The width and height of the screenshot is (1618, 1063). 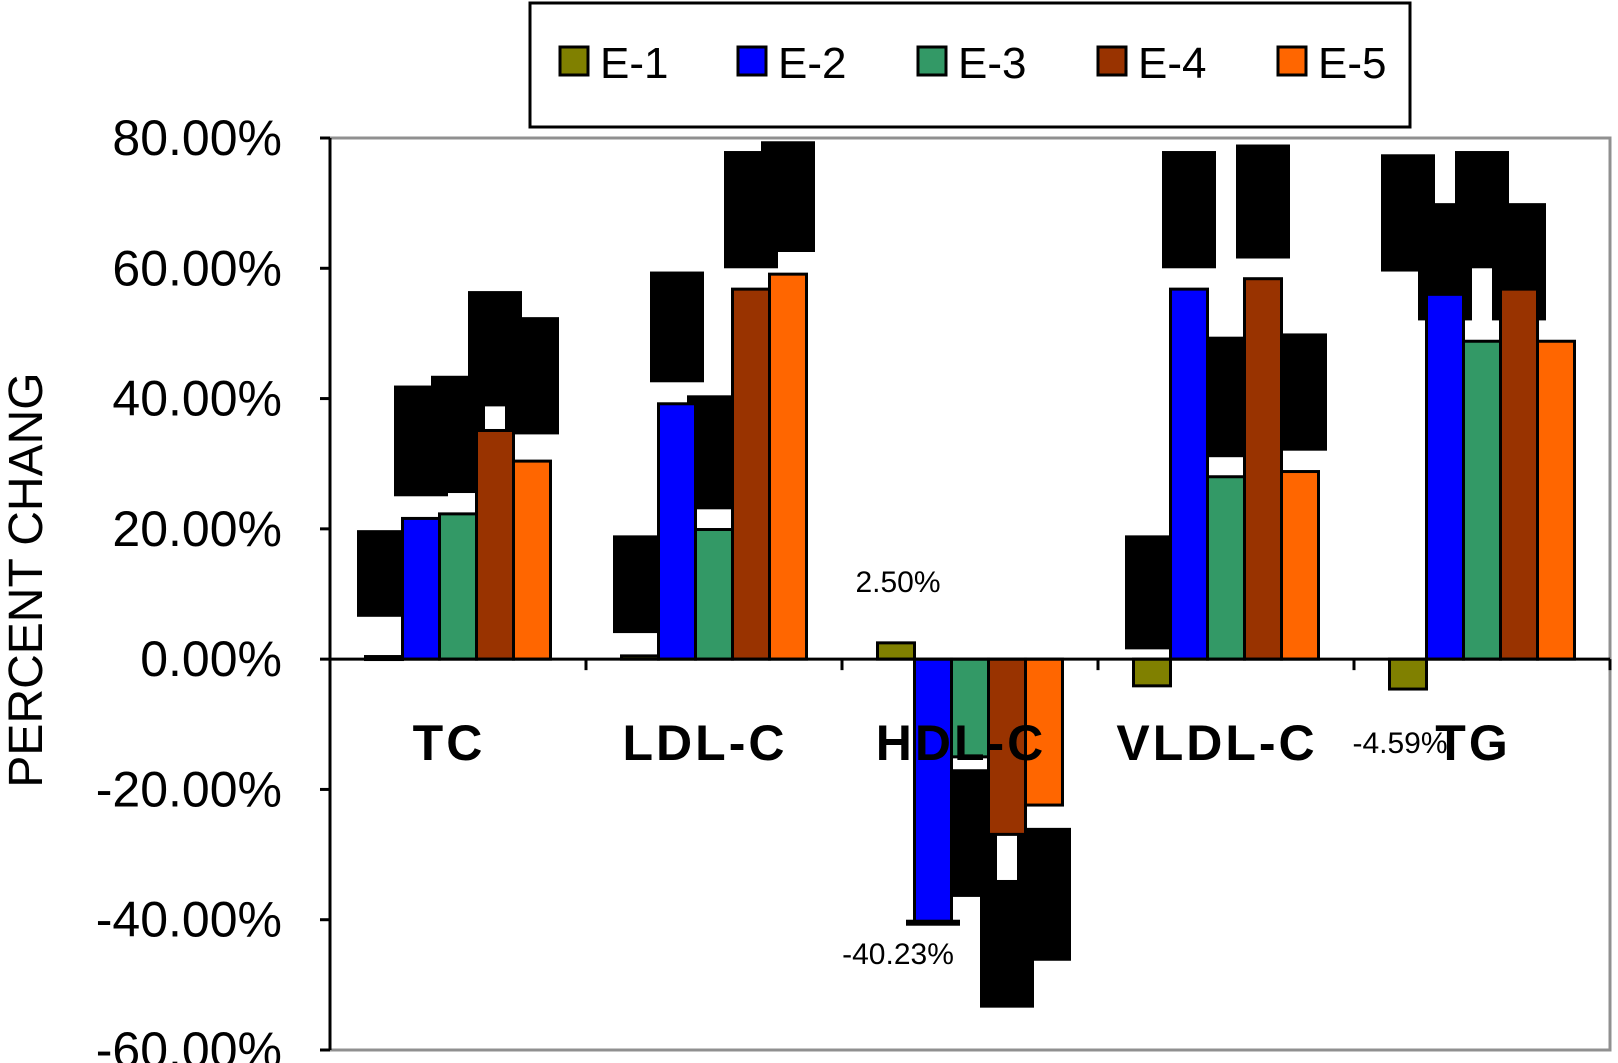 I want to click on legend-label-e-4: E-4, so click(x=1172, y=63).